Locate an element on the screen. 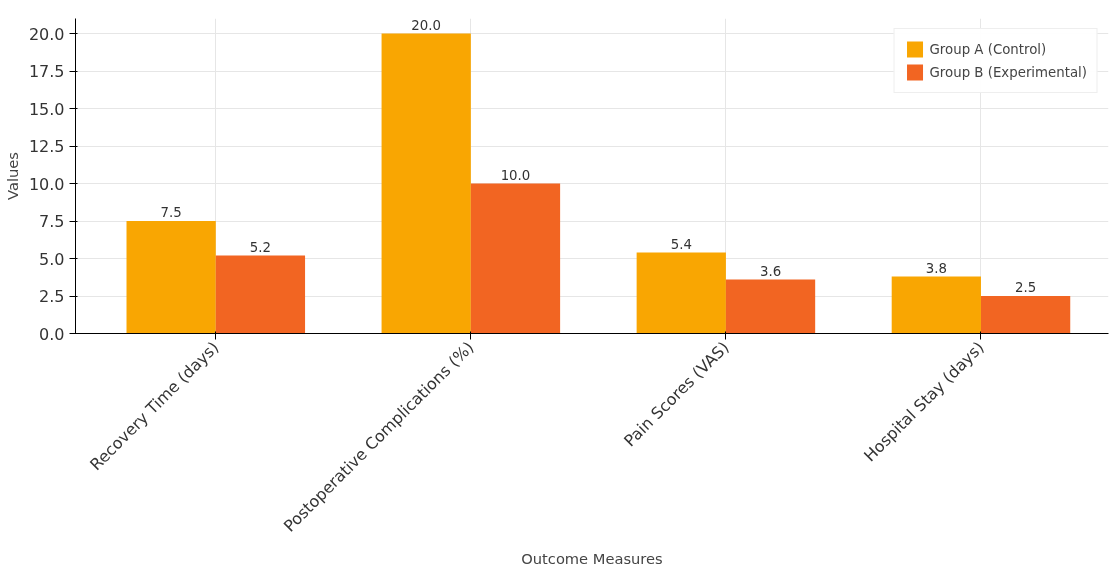 The height and width of the screenshot is (570, 1113). y-tick-label: 7.5 is located at coordinates (52, 221).